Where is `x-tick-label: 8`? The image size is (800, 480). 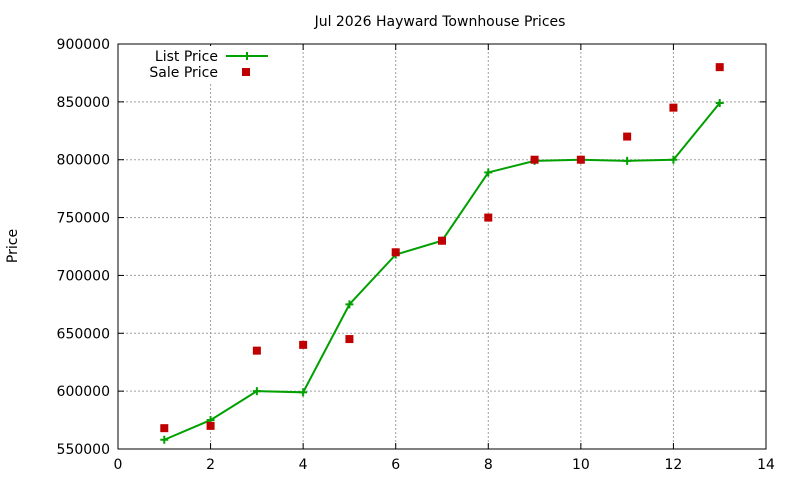 x-tick-label: 8 is located at coordinates (488, 465).